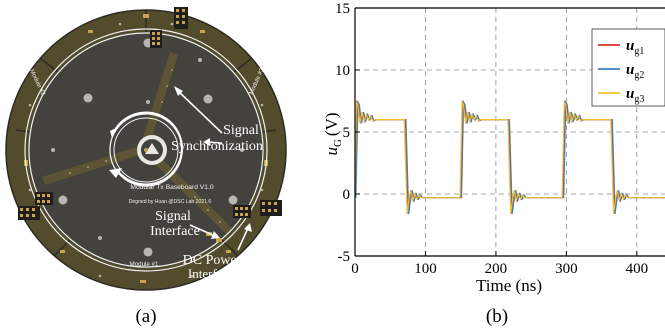  What do you see at coordinates (175, 231) in the screenshot?
I see `annotation-interface-line2: Interface` at bounding box center [175, 231].